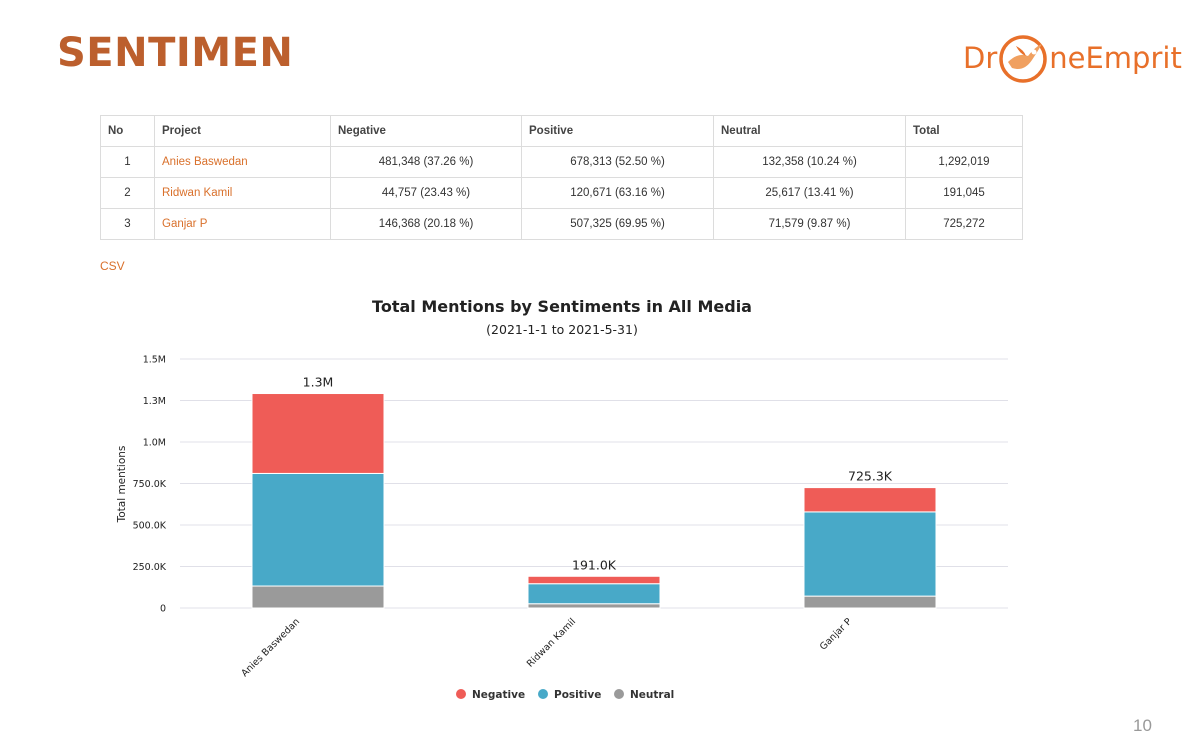 The height and width of the screenshot is (751, 1200). What do you see at coordinates (122, 485) in the screenshot?
I see `y-axis-title: Total mentions` at bounding box center [122, 485].